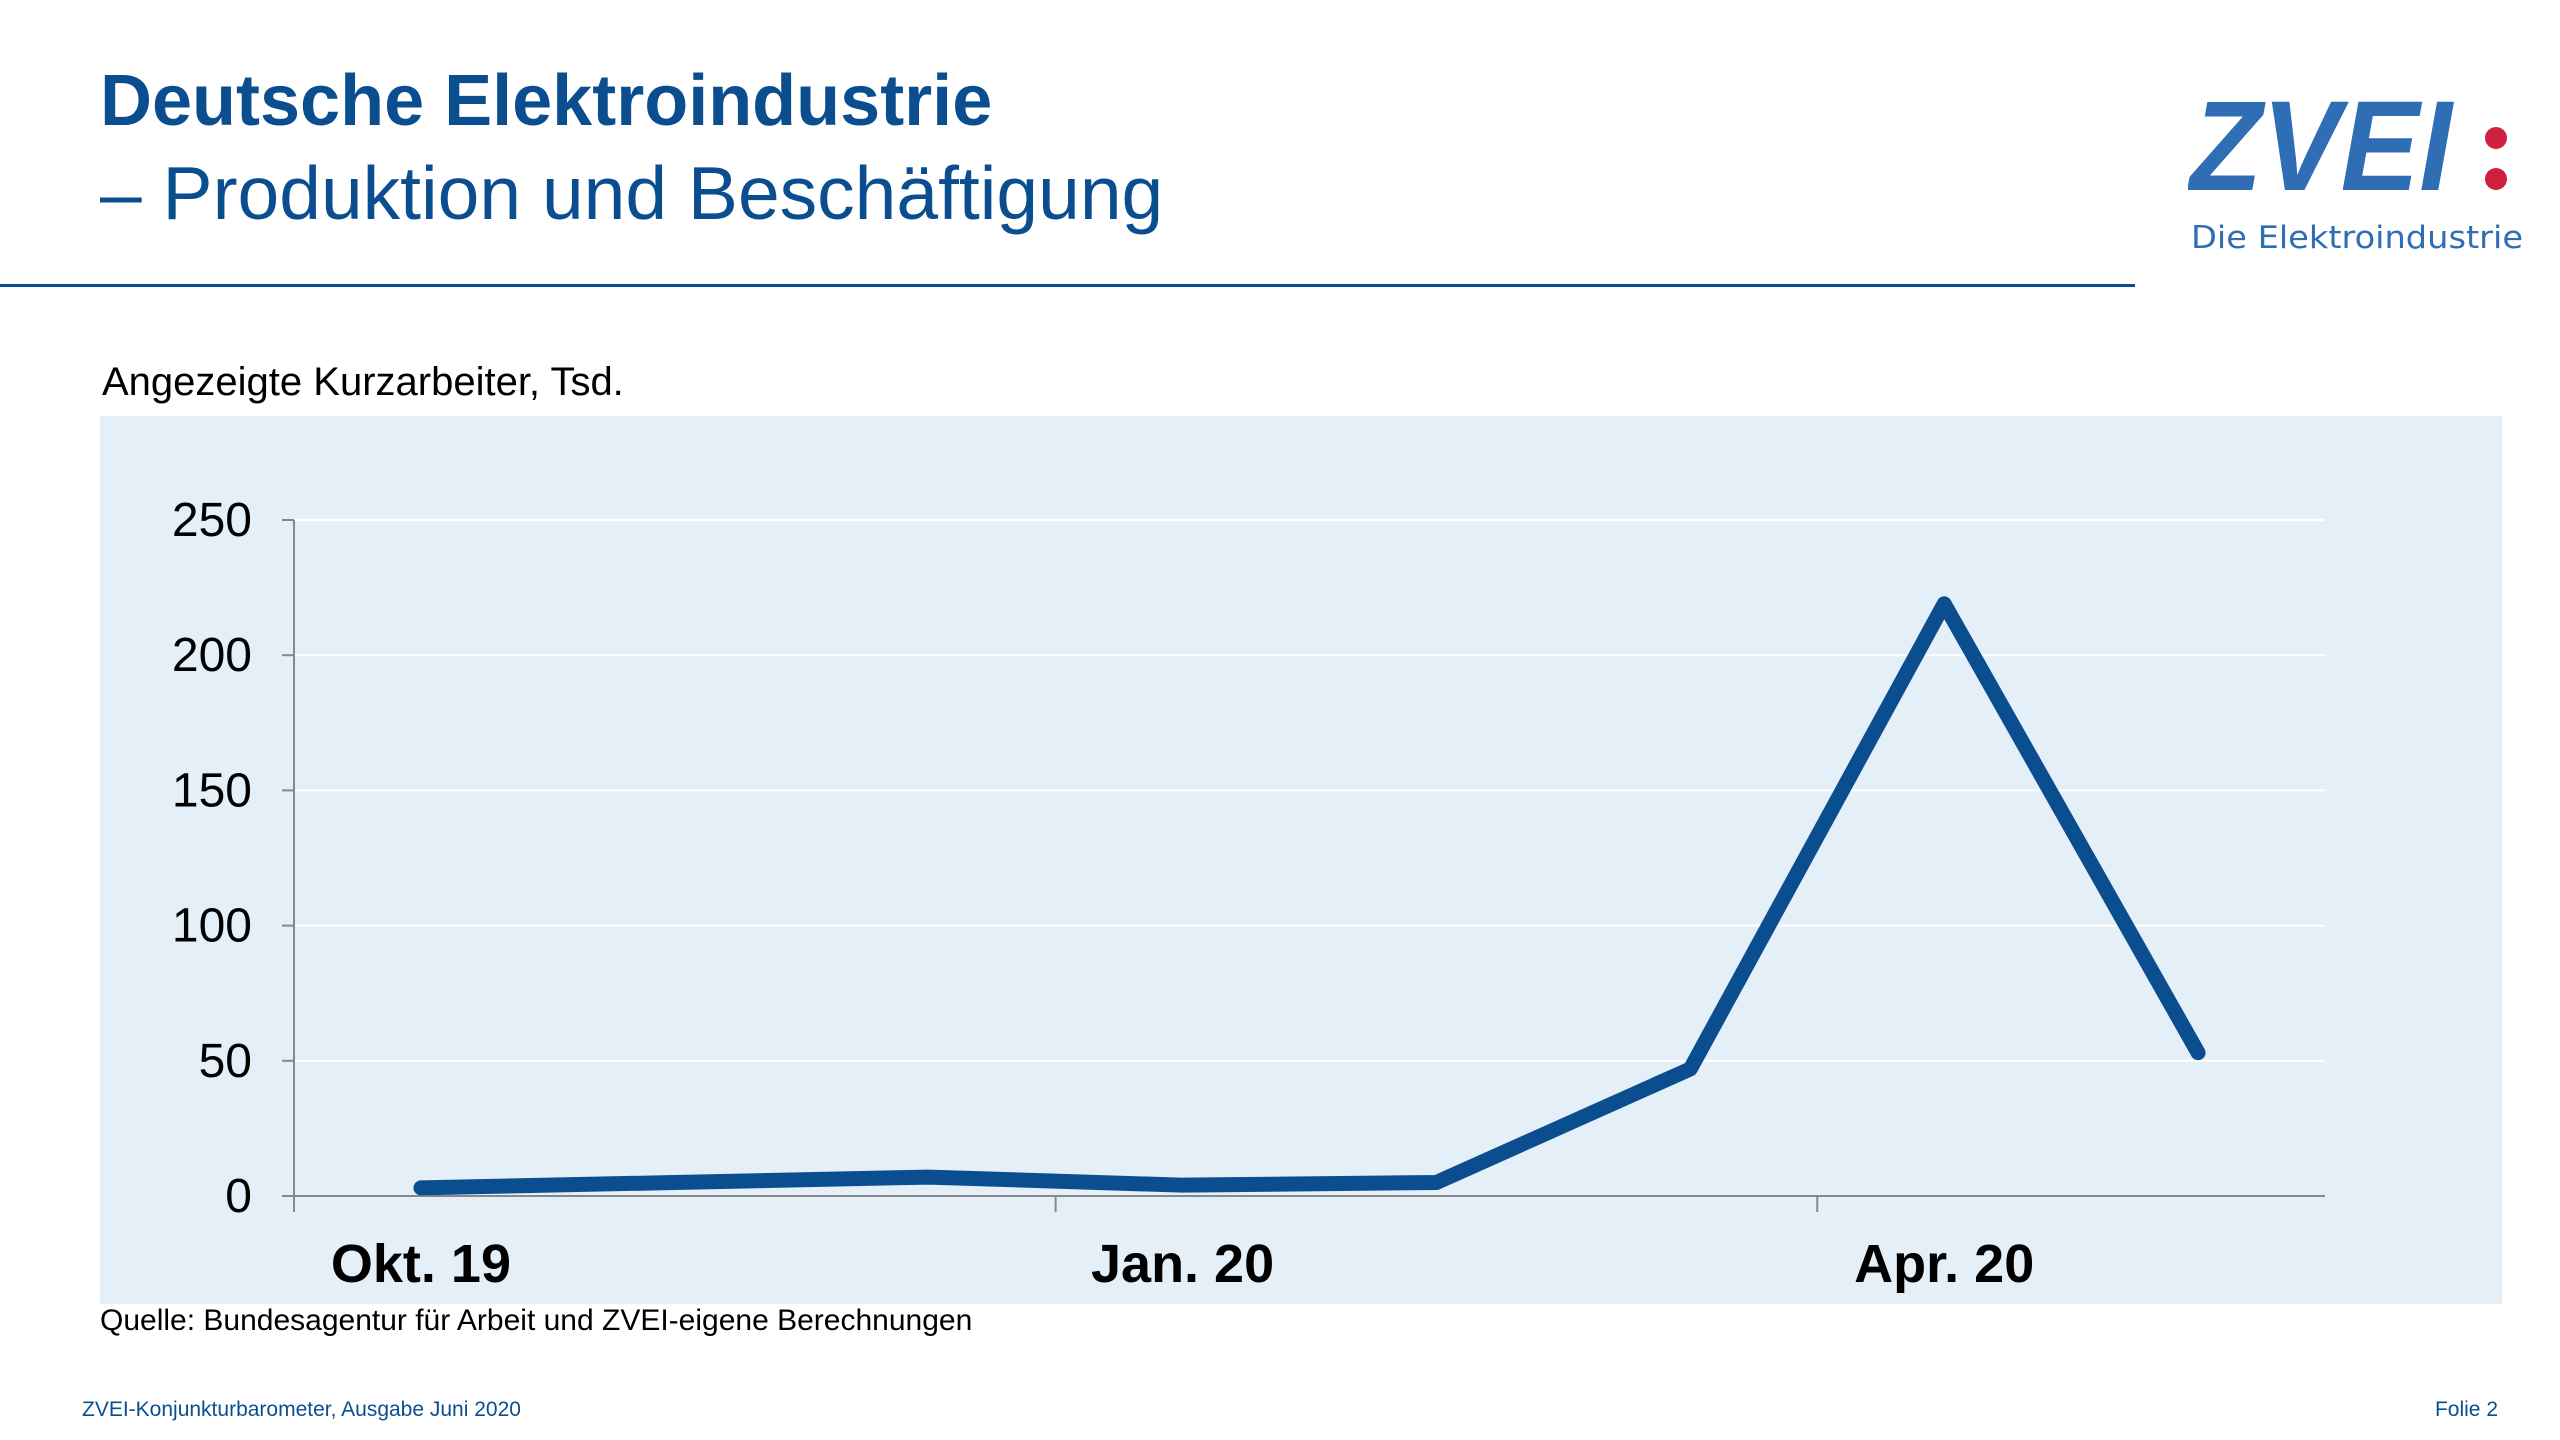 The width and height of the screenshot is (2560, 1440). I want to click on header-divider, so click(1067, 285).